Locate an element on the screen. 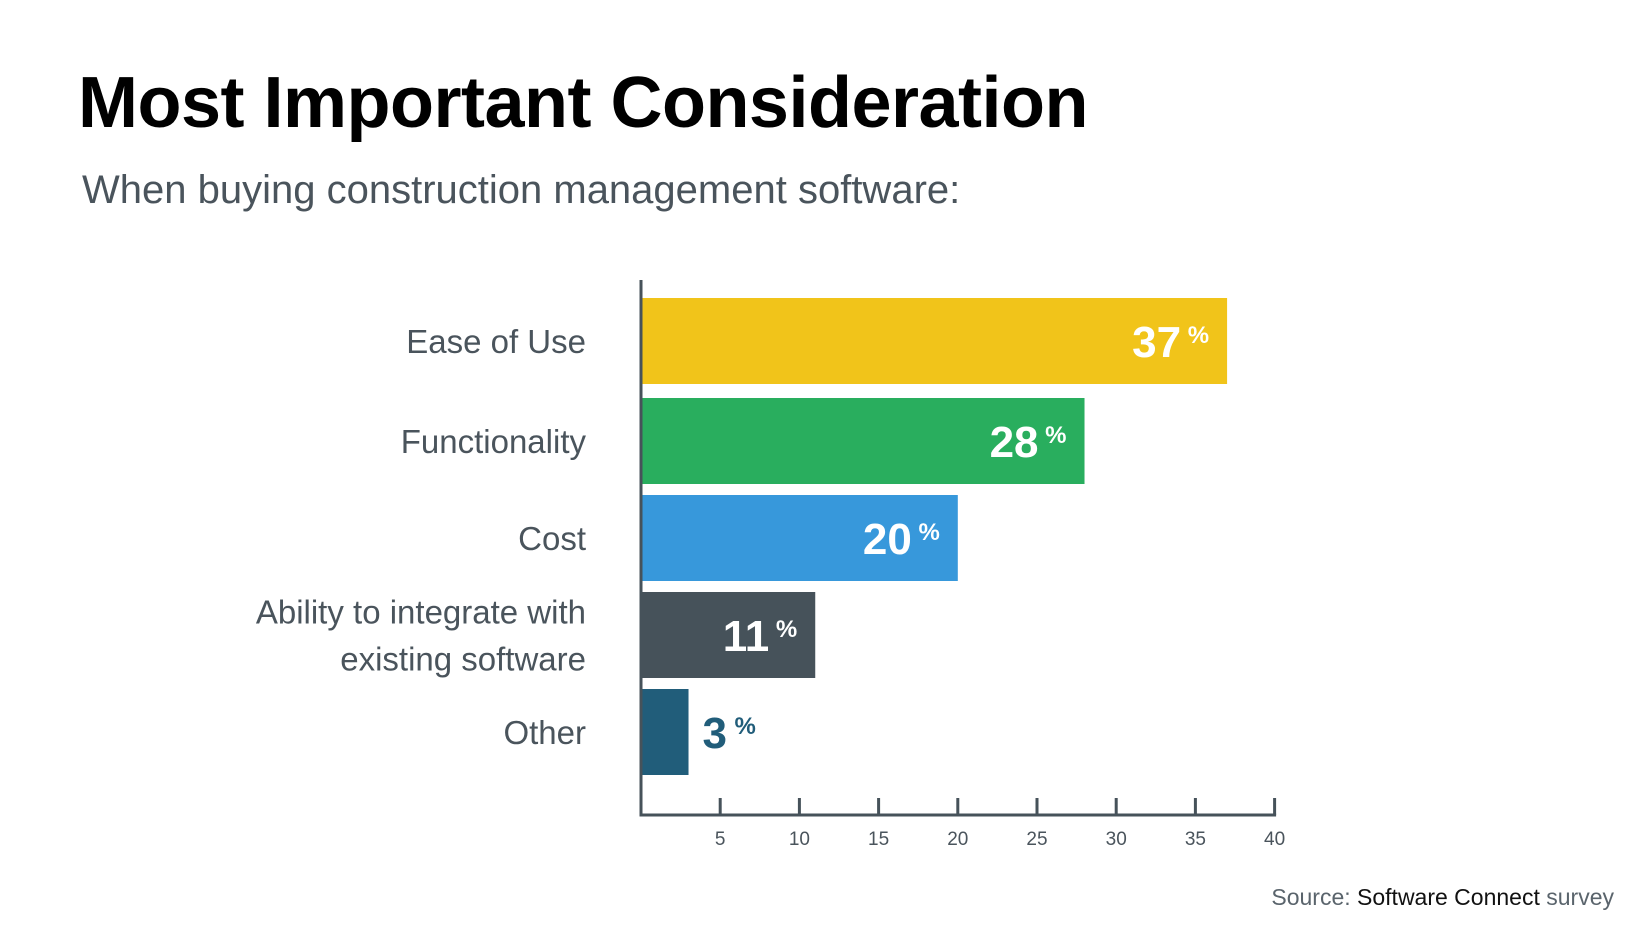 This screenshot has height=934, width=1650. category-label: Ability to integrate with is located at coordinates (421, 612).